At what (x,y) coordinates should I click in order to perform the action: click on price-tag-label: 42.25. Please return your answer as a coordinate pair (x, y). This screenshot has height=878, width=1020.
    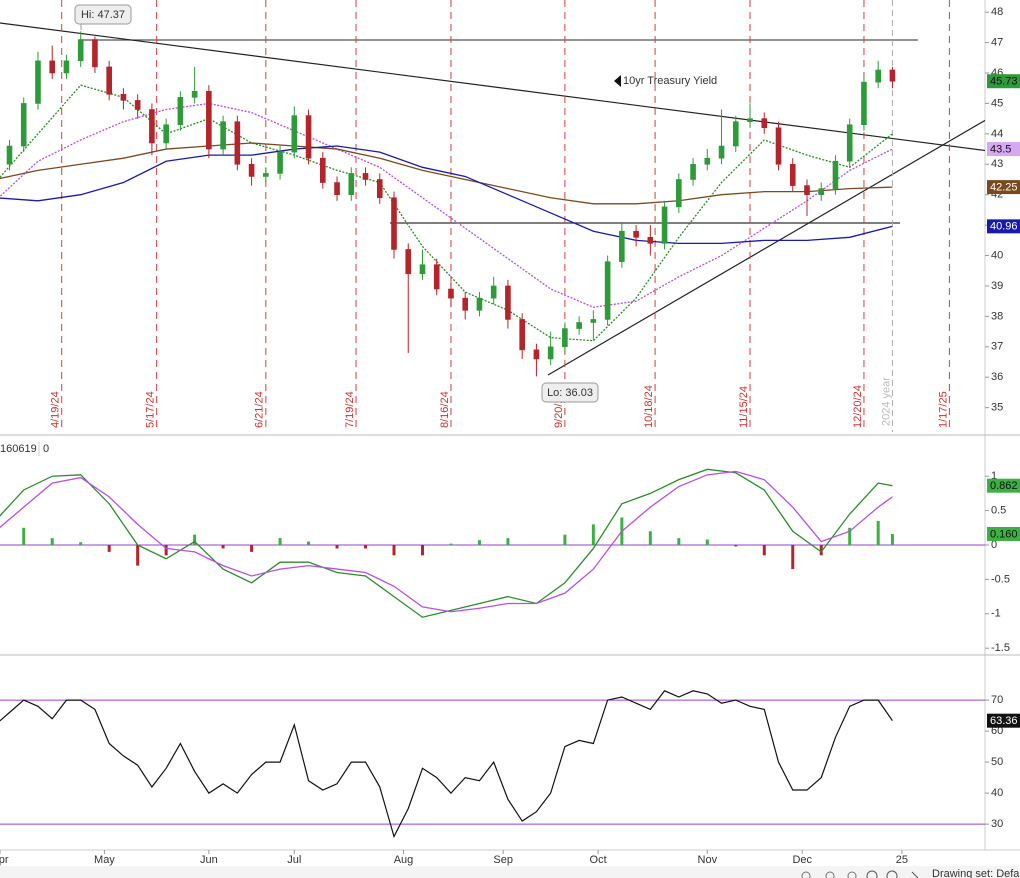
    Looking at the image, I should click on (1004, 188).